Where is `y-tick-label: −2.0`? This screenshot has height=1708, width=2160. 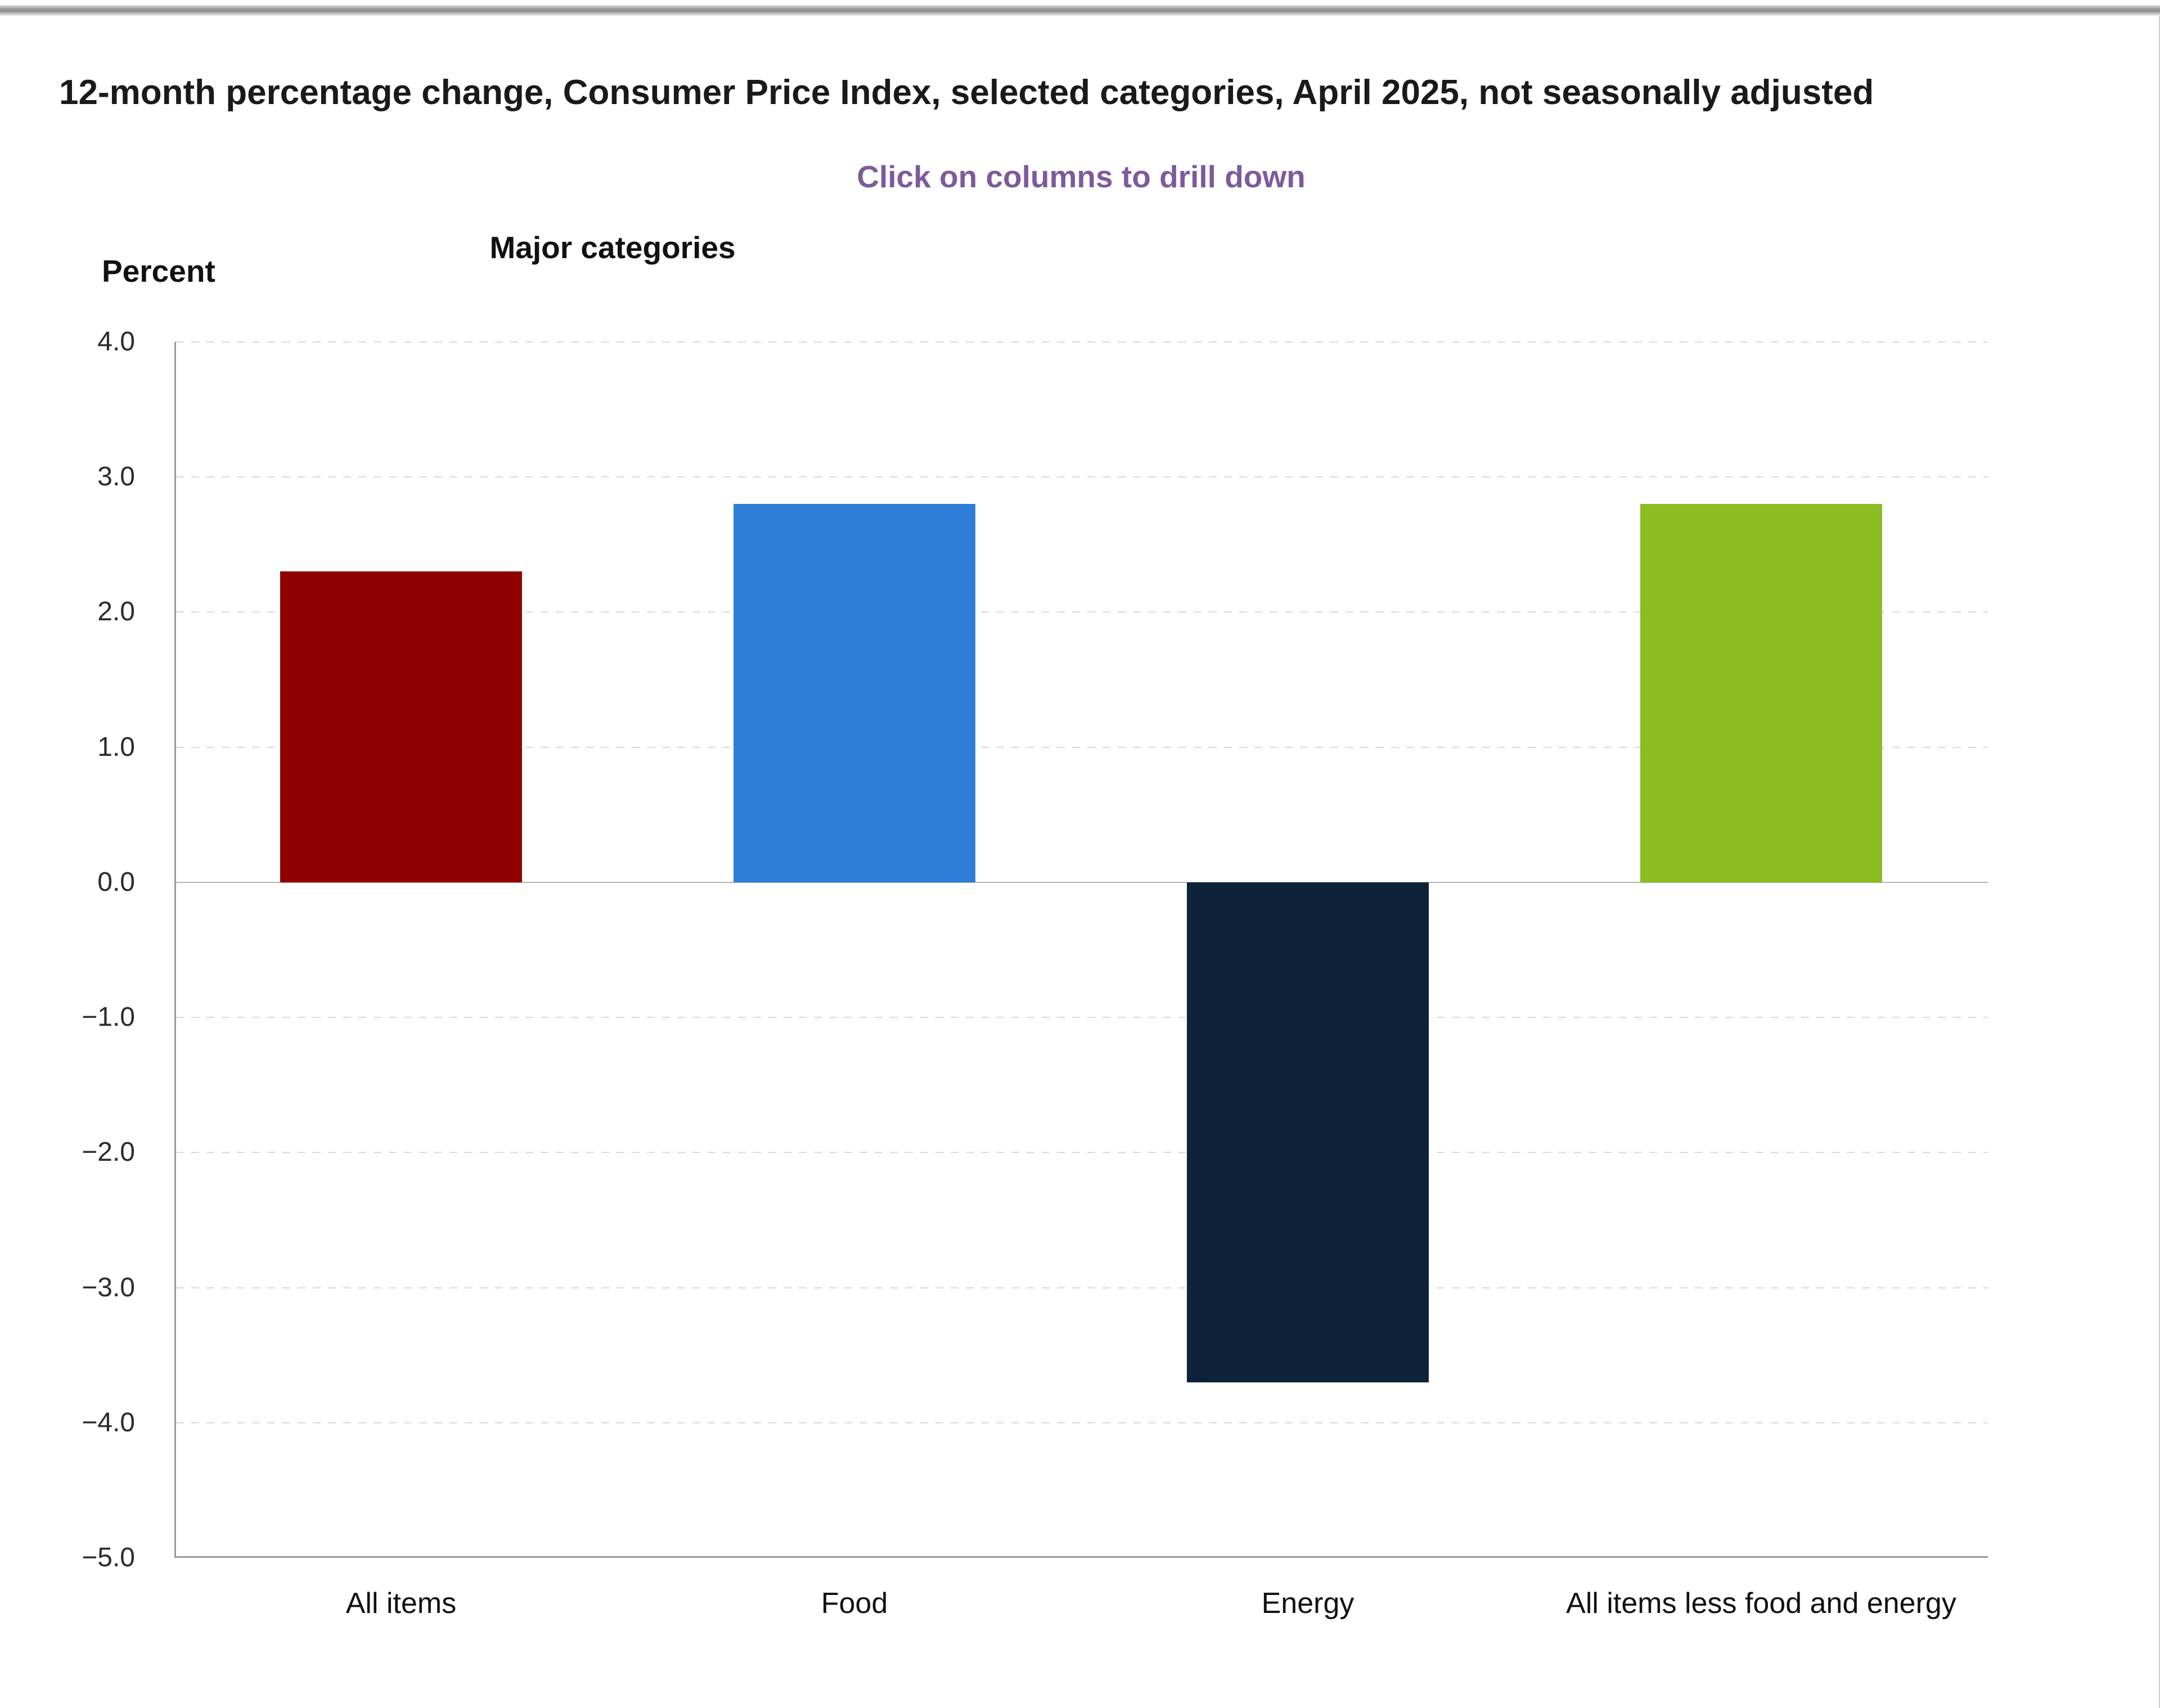
y-tick-label: −2.0 is located at coordinates (108, 1152).